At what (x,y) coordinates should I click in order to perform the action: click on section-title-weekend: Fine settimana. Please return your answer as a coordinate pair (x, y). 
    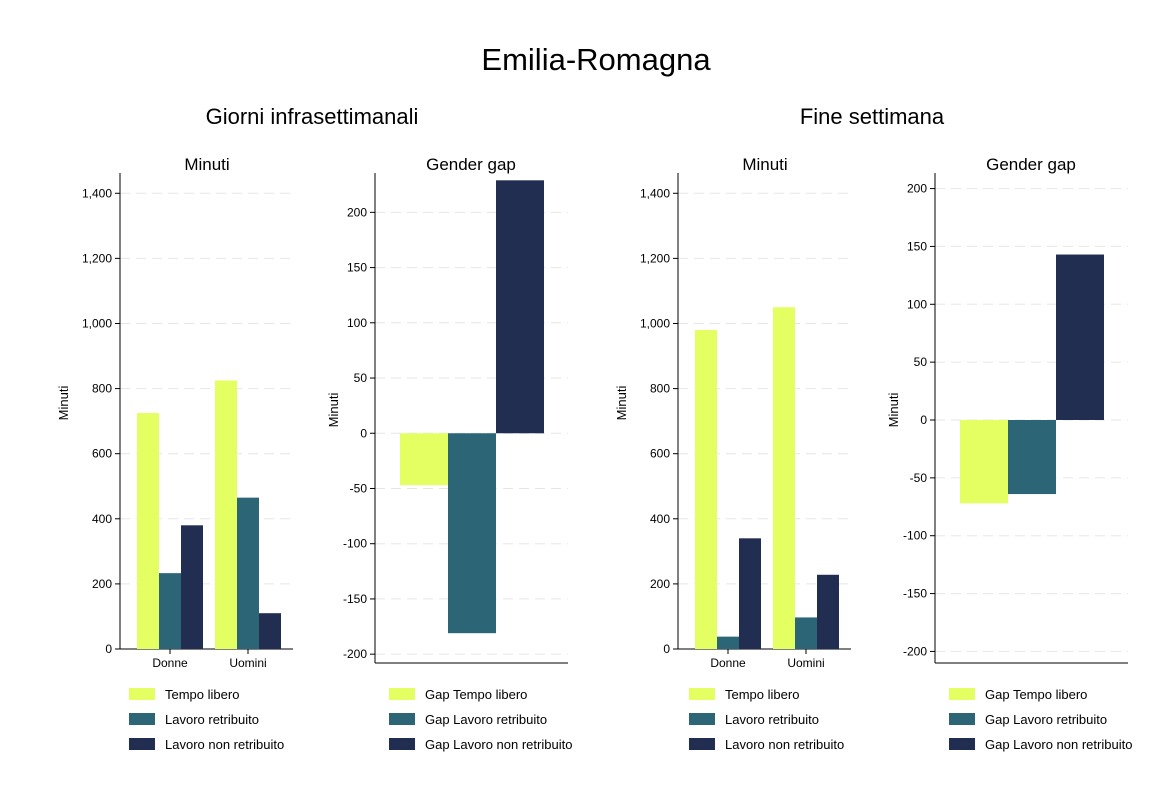
    Looking at the image, I should click on (872, 116).